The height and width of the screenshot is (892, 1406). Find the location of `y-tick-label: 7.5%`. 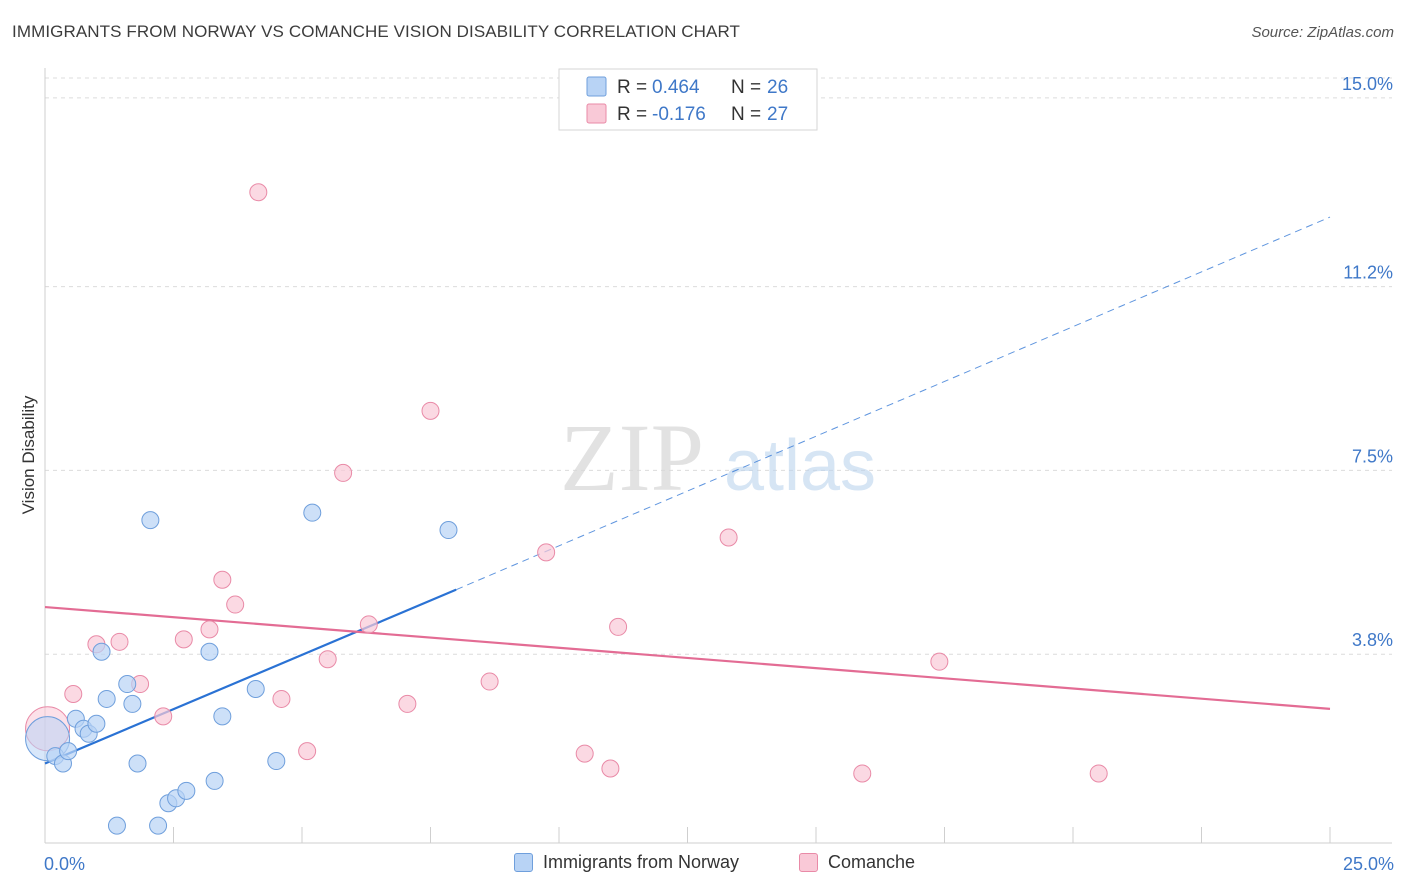

y-tick-label: 7.5% is located at coordinates (1372, 456).